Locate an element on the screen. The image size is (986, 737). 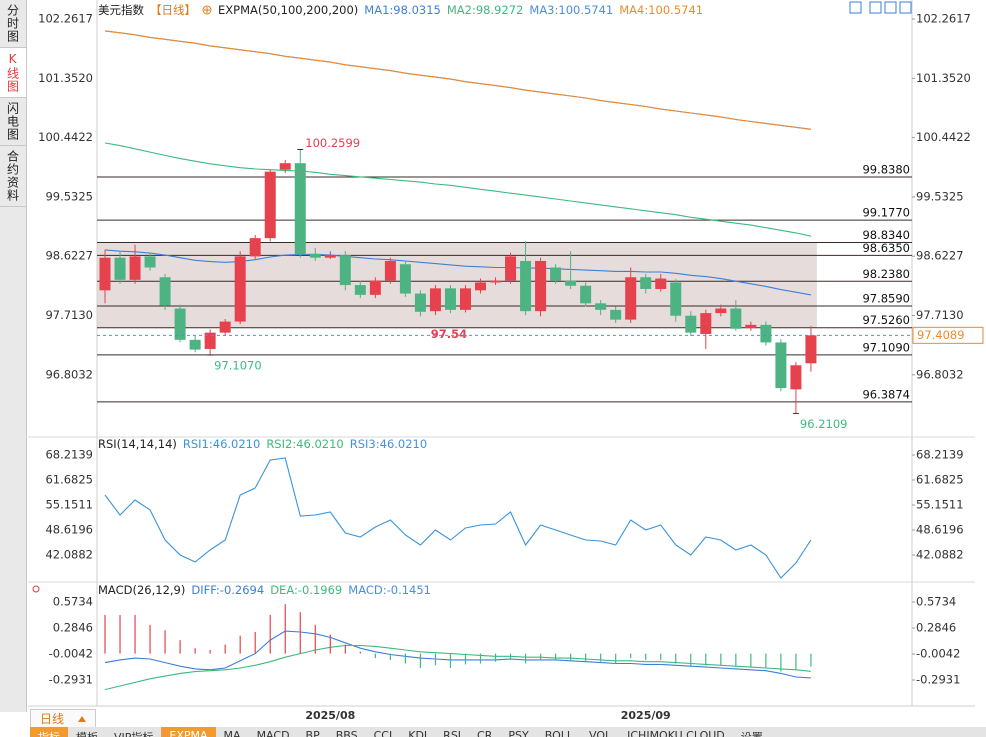
indicator-tab: BBS is located at coordinates (346, 733).